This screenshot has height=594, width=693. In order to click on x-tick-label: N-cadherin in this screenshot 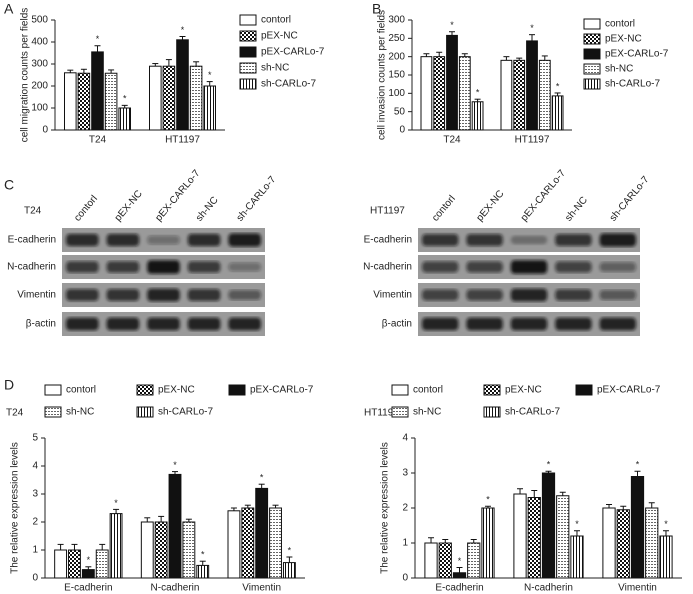, I will do `click(548, 588)`.